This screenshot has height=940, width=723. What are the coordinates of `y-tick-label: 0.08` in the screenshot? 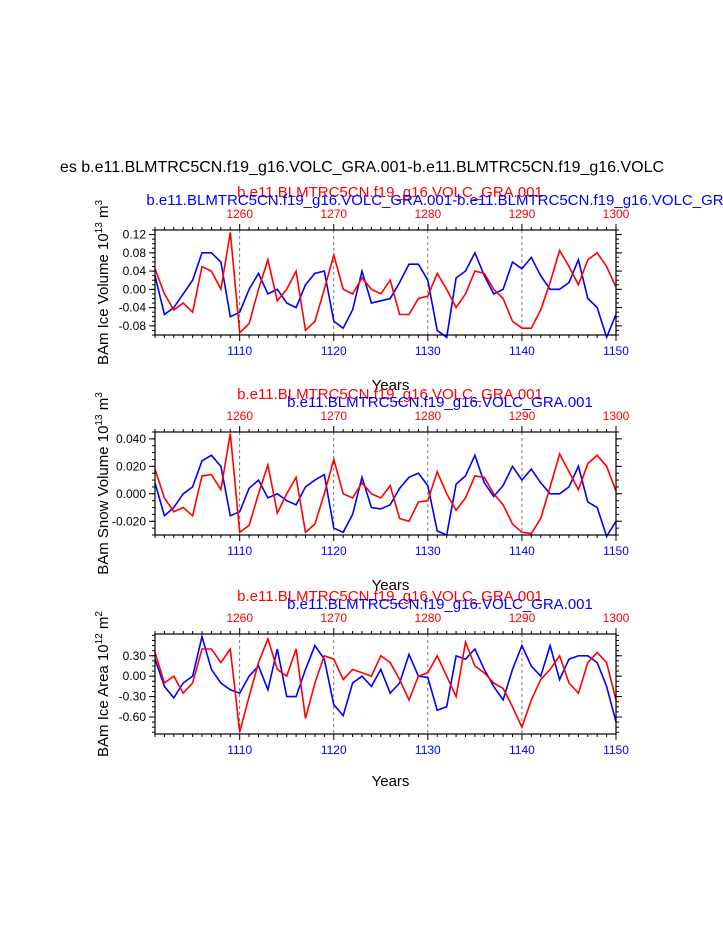 It's located at (135, 253).